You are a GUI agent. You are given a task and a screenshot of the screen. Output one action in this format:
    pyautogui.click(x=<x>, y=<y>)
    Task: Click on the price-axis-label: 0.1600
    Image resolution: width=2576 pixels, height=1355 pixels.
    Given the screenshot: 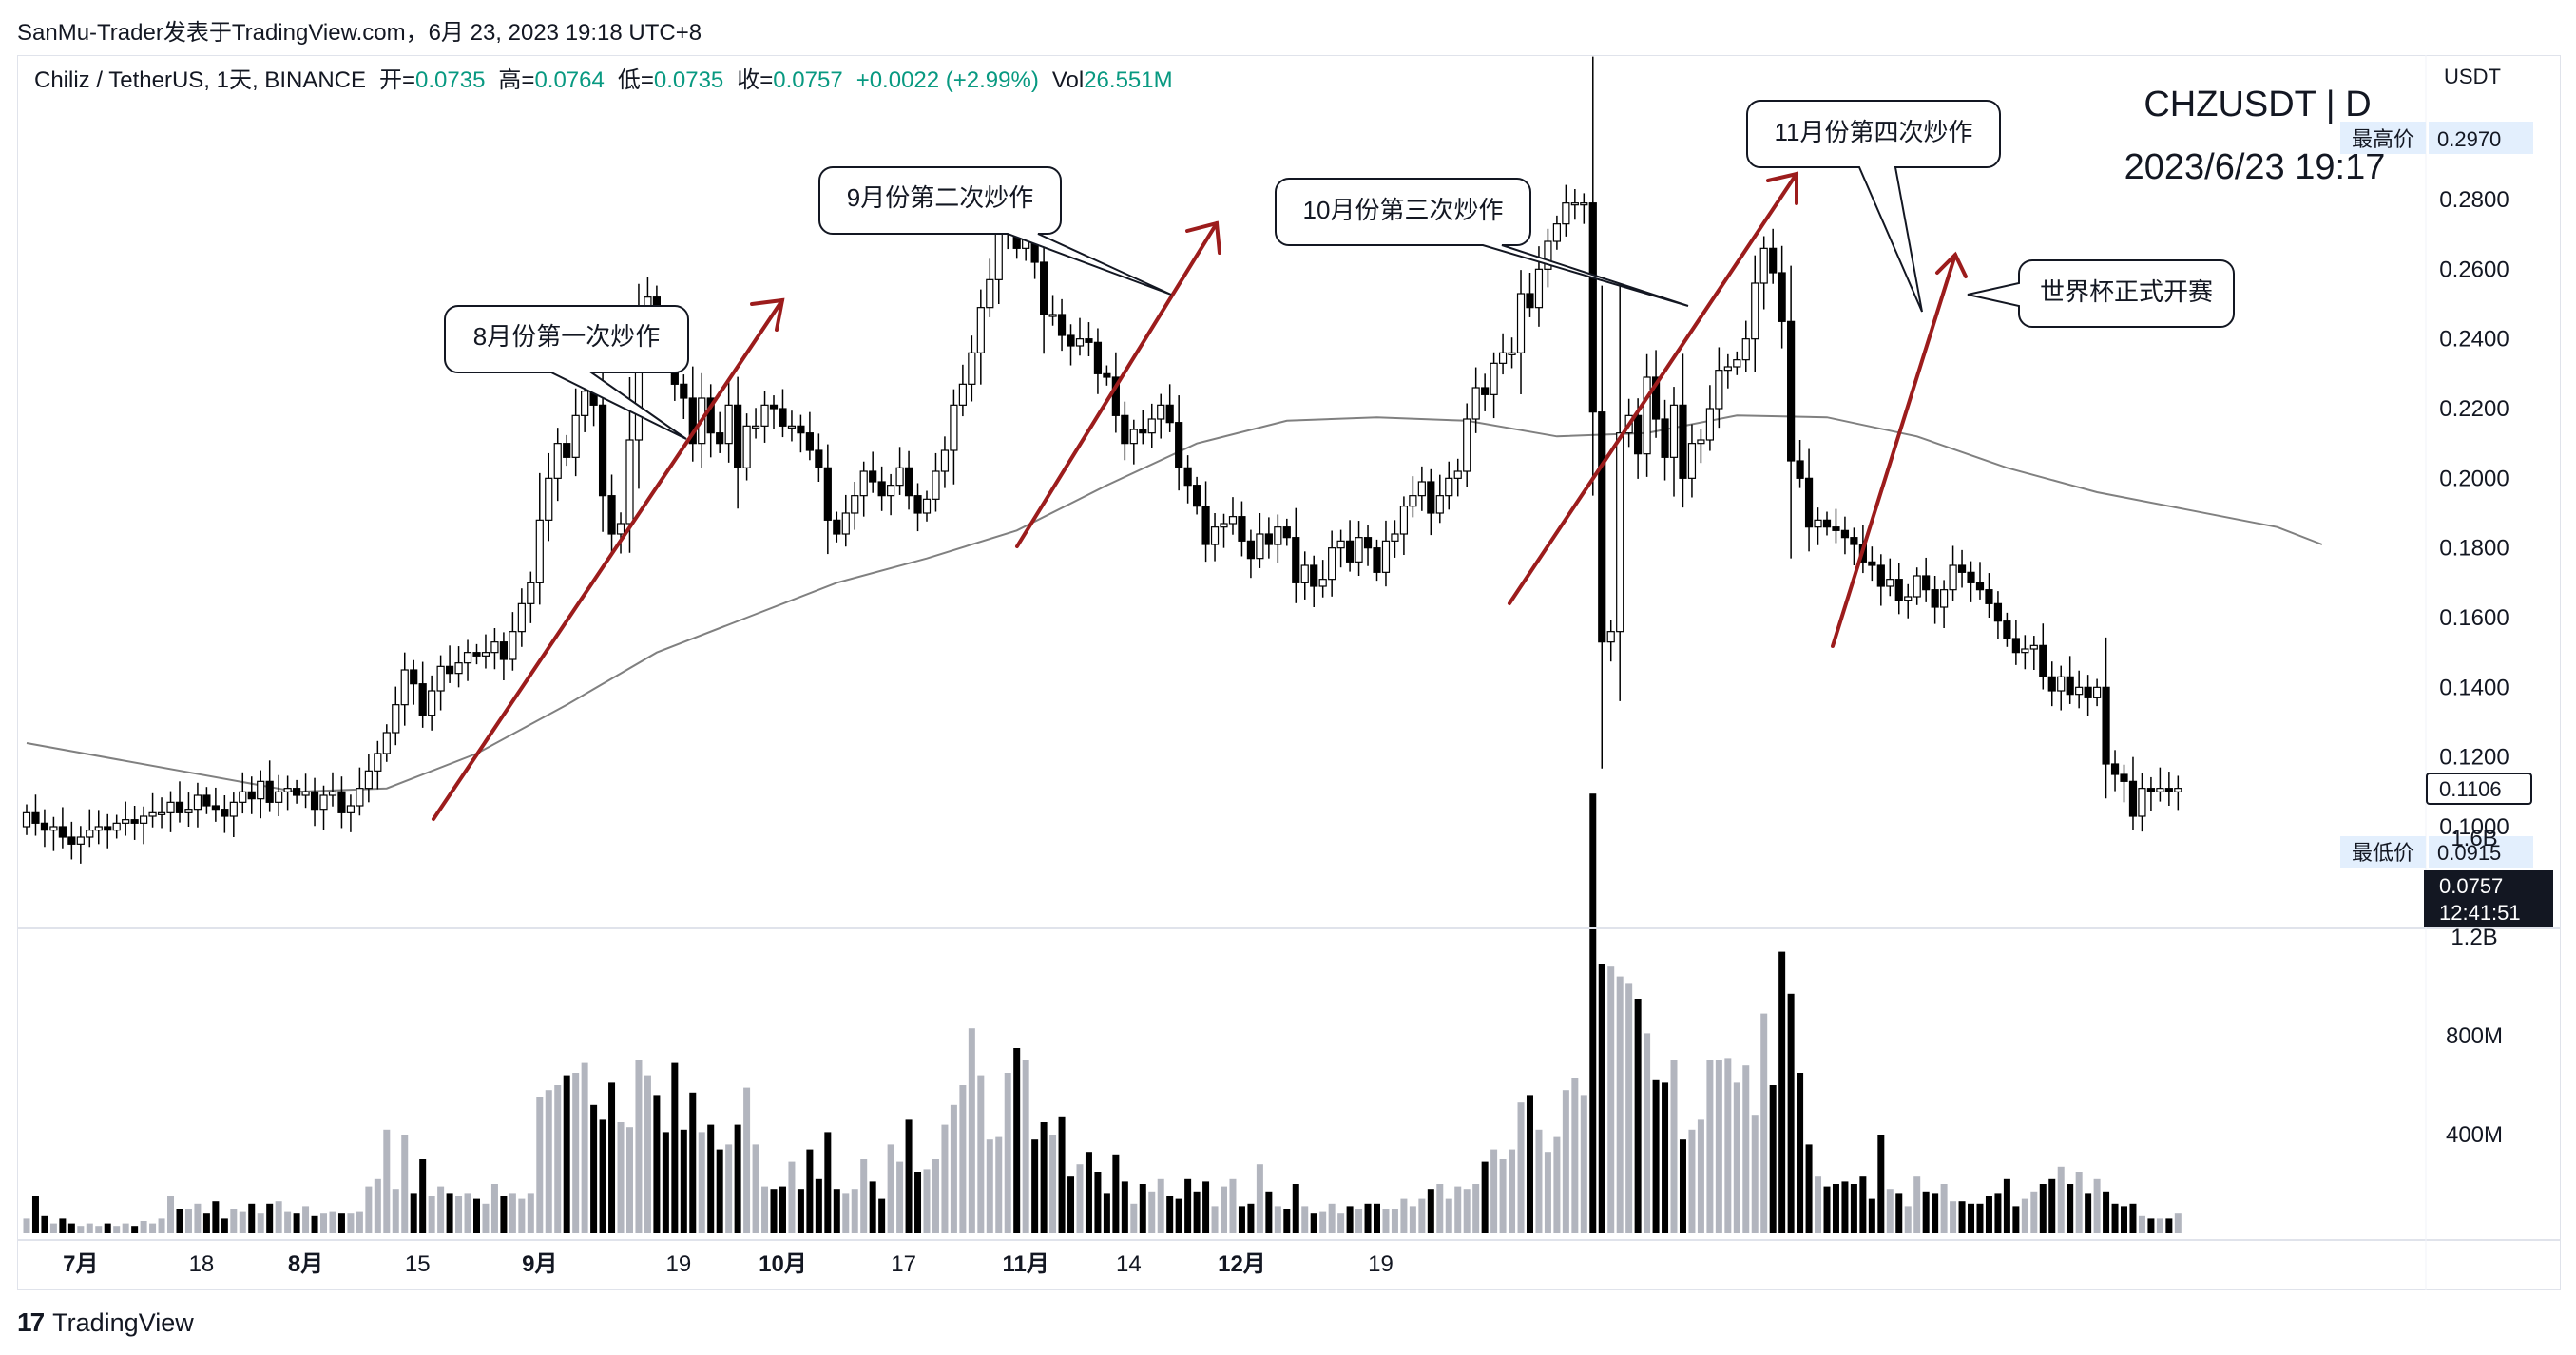 What is the action you would take?
    pyautogui.click(x=2474, y=618)
    